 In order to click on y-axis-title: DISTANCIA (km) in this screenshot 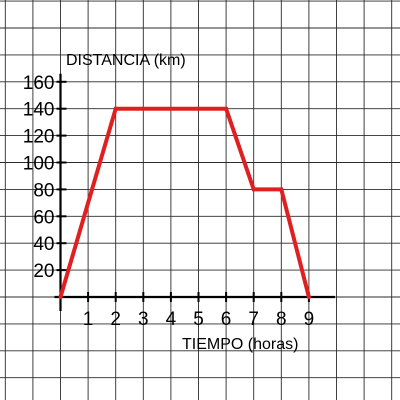, I will do `click(126, 60)`.